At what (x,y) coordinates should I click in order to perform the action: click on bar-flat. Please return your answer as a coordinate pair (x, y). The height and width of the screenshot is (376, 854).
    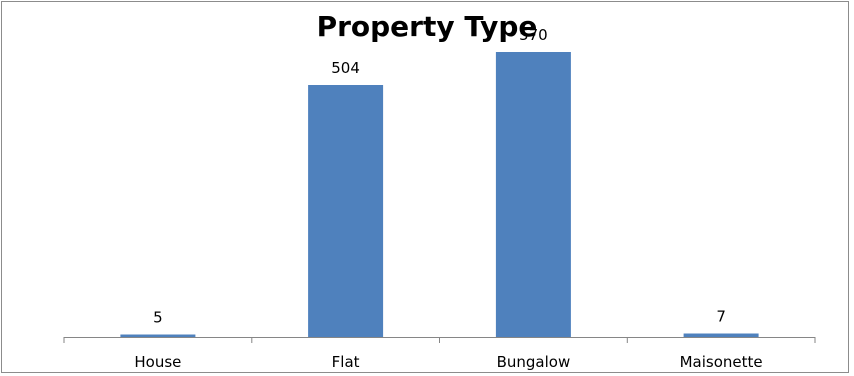
    Looking at the image, I should click on (346, 211).